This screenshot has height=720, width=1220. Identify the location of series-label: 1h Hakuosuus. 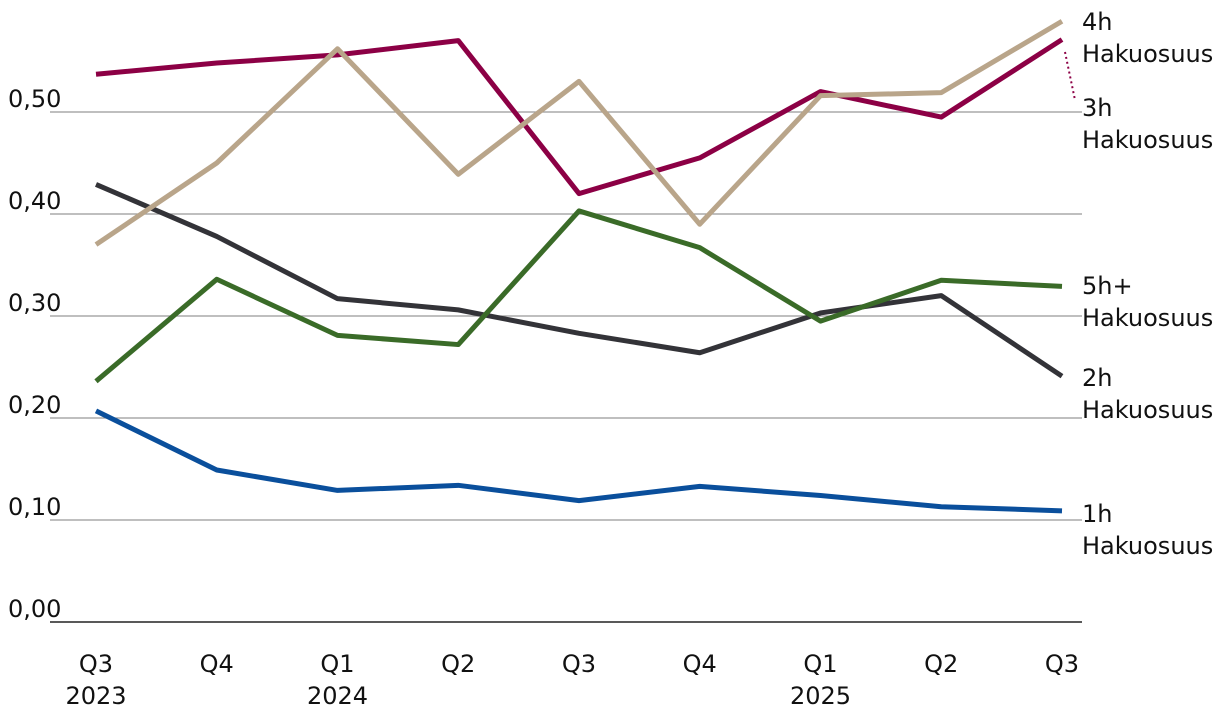
(1148, 530).